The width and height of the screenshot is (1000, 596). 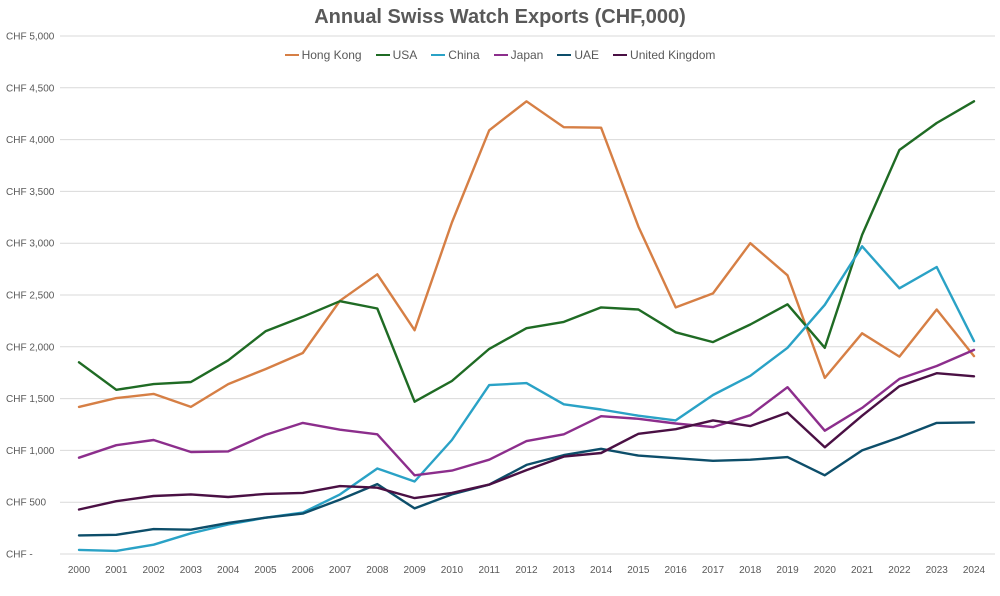 I want to click on x-tick-label: 2008, so click(x=377, y=570).